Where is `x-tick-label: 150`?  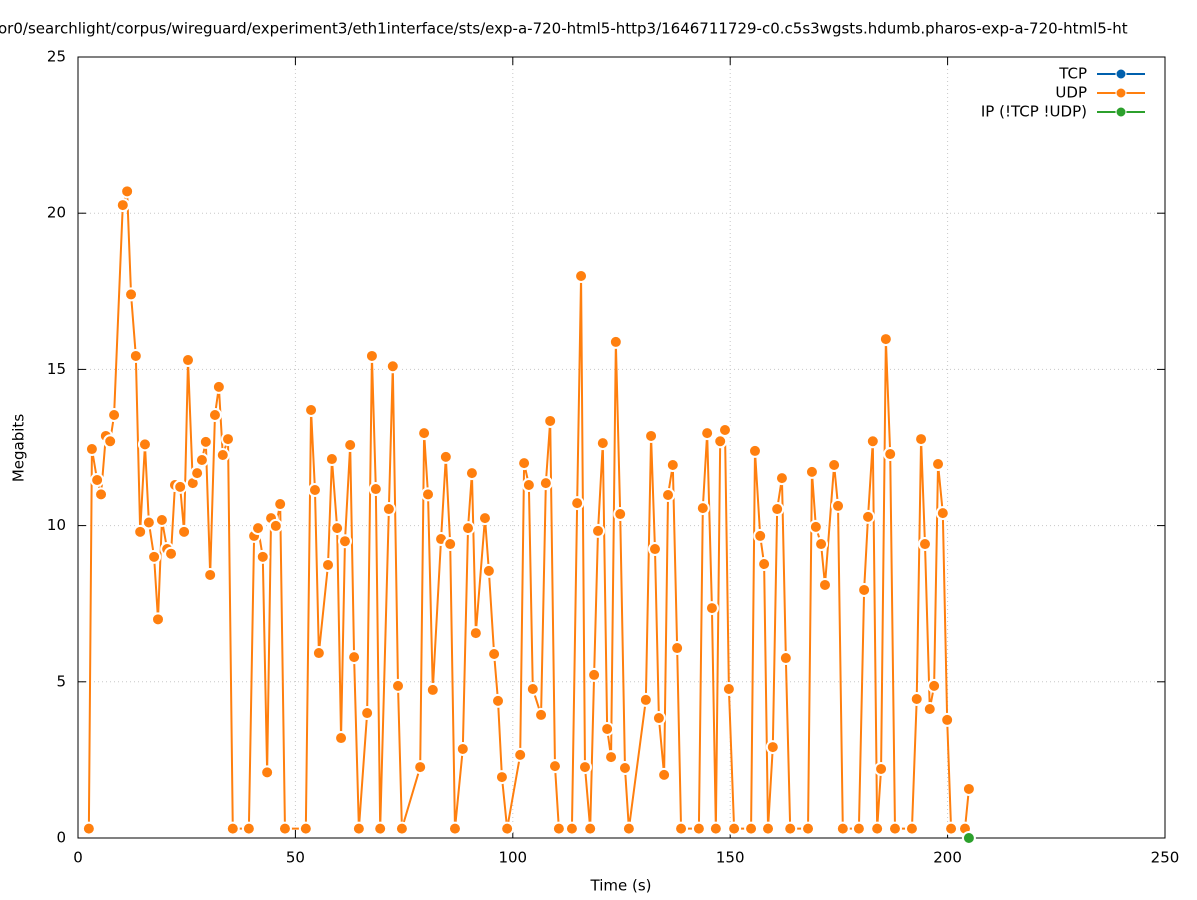 x-tick-label: 150 is located at coordinates (730, 858).